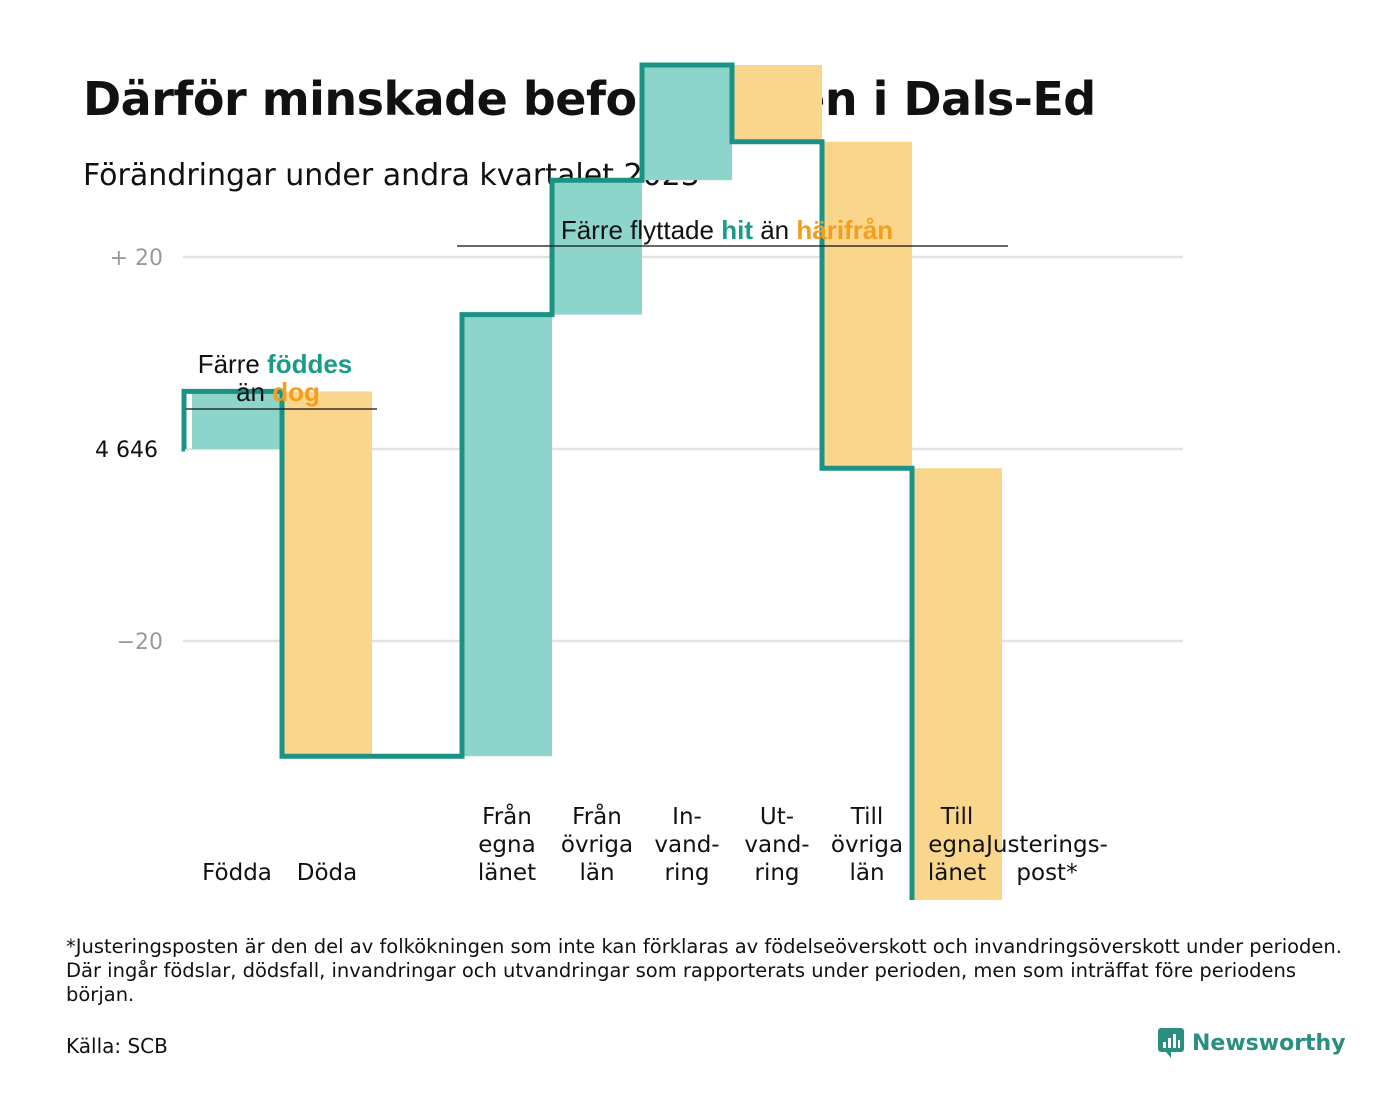 The image size is (1400, 1120). Describe the element at coordinates (1269, 1043) in the screenshot. I see `brand-name: Newsworthy` at that location.